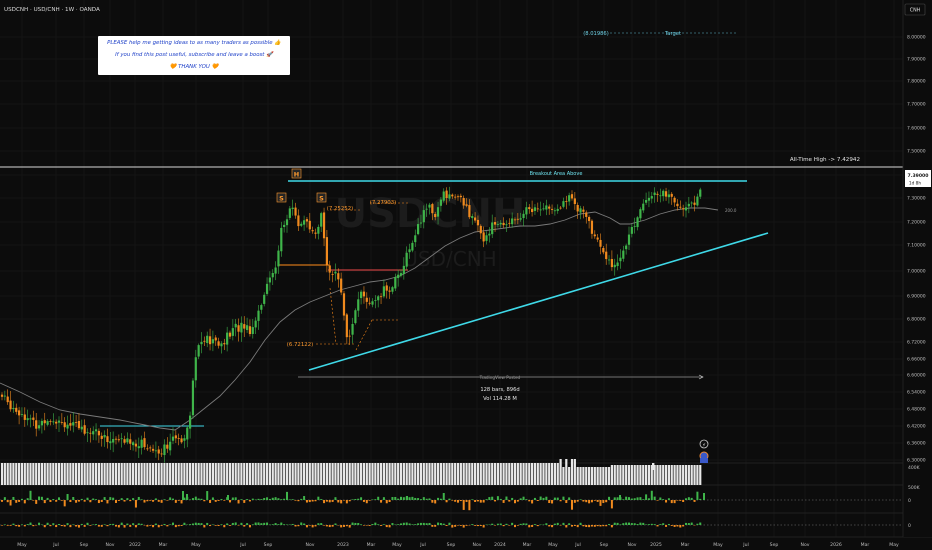 The height and width of the screenshot is (550, 932). I want to click on level-label-3: (6.72122), so click(300, 345).